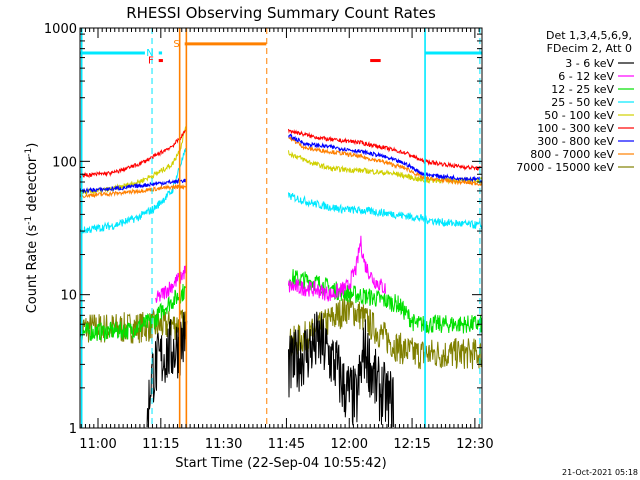 This screenshot has width=640, height=480. I want to click on y-tick-label: 100, so click(64, 162).